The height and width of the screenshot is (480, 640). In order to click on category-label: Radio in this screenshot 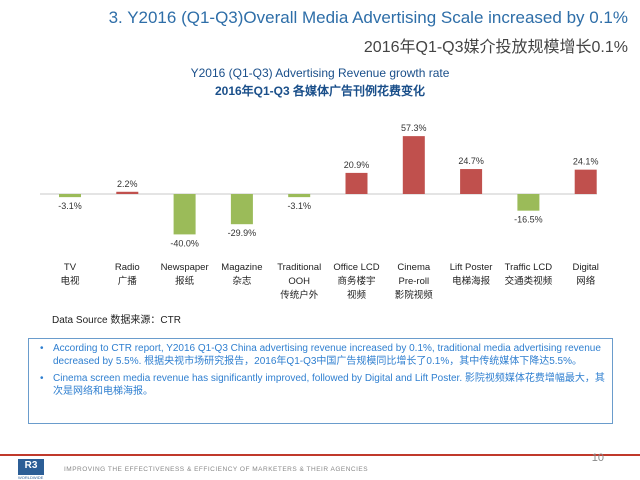, I will do `click(127, 267)`.